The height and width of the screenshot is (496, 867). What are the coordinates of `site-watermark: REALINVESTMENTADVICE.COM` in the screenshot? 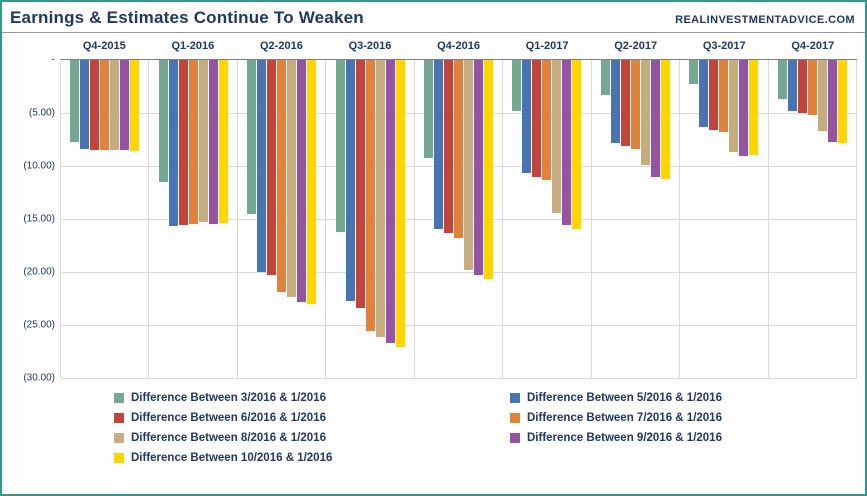 It's located at (765, 20).